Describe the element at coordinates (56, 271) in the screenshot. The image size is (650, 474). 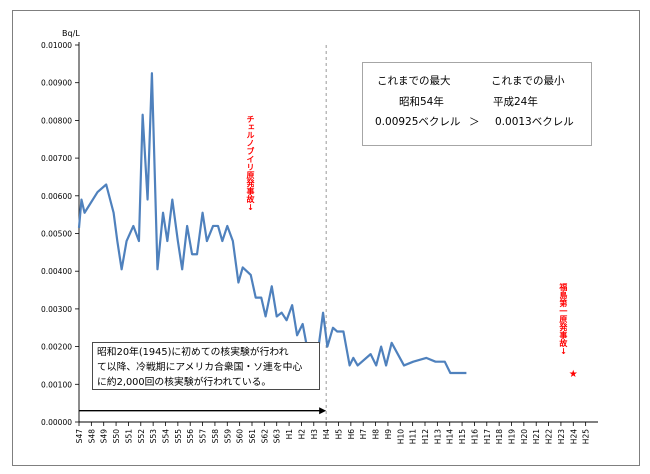
I see `y-tick-label: 0.00400` at that location.